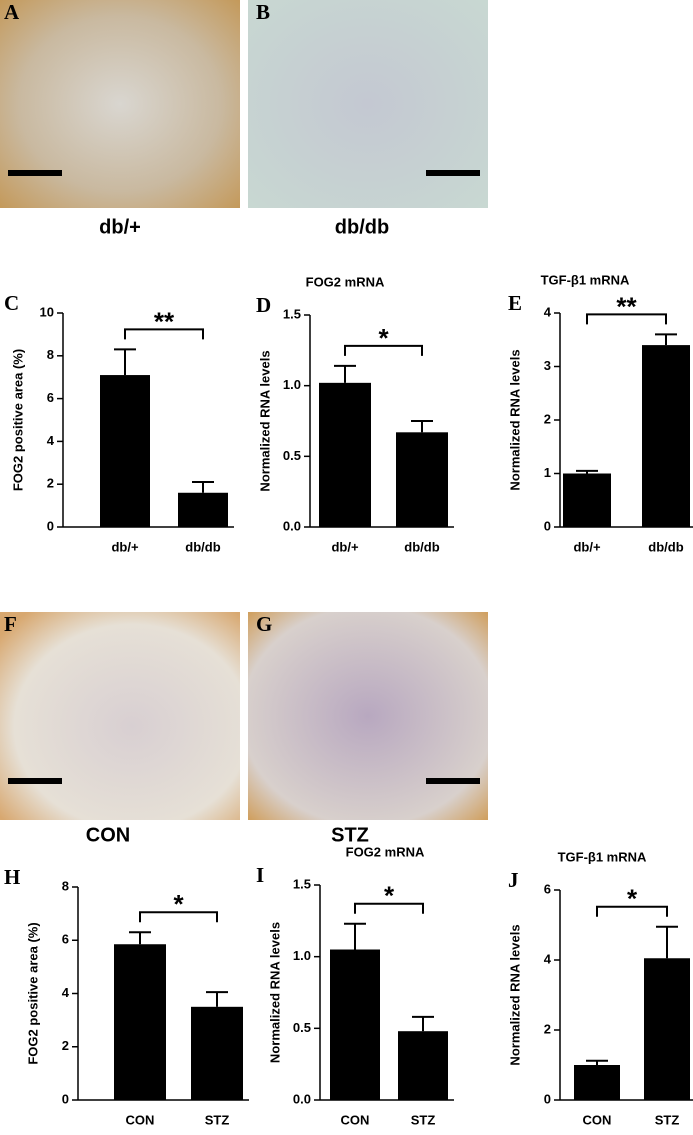  Describe the element at coordinates (350, 835) in the screenshot. I see `image-caption: STZ` at that location.